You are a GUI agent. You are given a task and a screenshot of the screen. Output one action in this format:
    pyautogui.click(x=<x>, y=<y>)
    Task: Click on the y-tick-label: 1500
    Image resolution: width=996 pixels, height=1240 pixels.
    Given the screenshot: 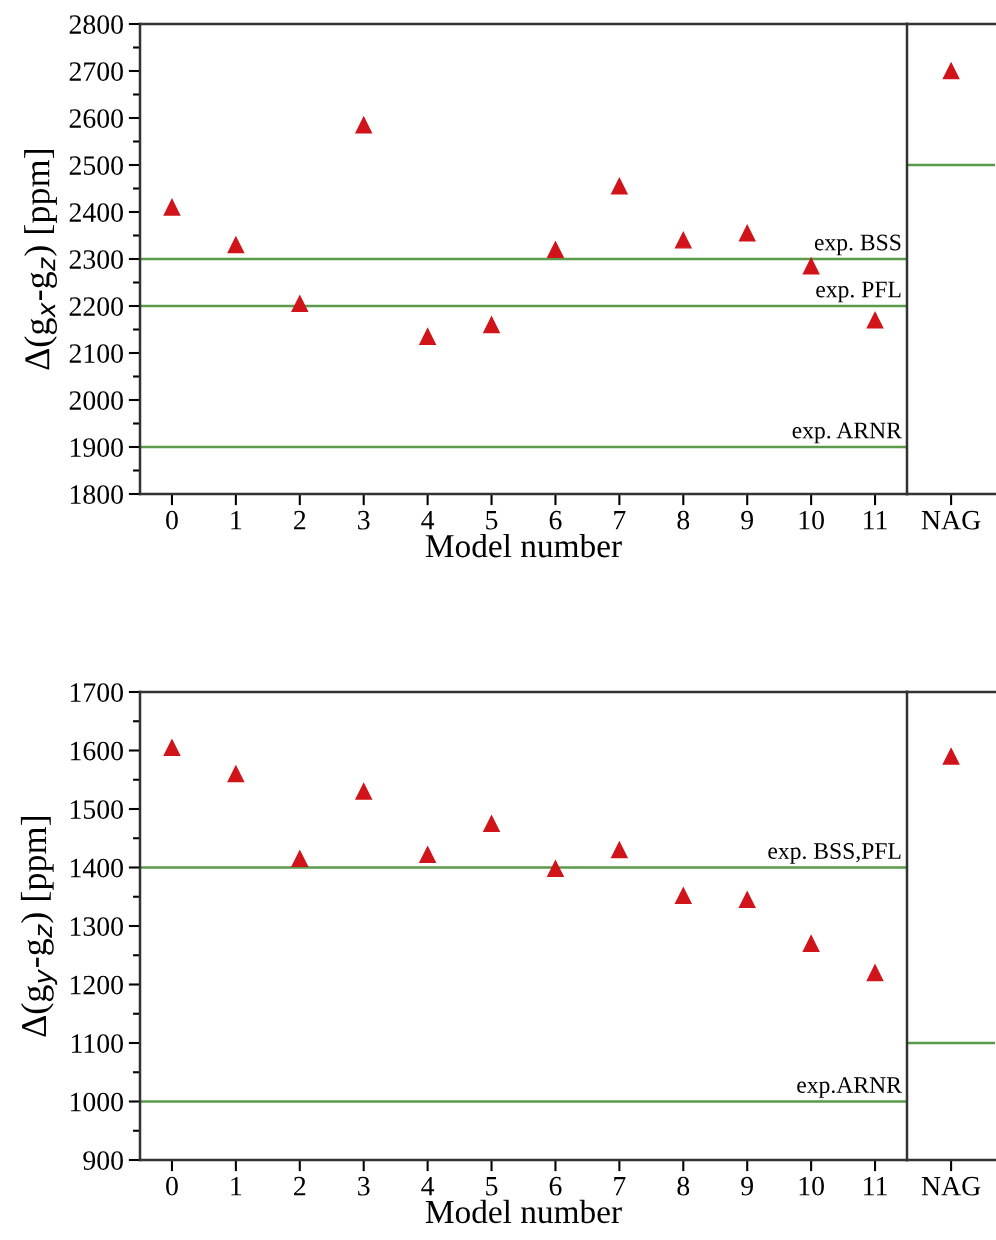 What is the action you would take?
    pyautogui.click(x=96, y=809)
    